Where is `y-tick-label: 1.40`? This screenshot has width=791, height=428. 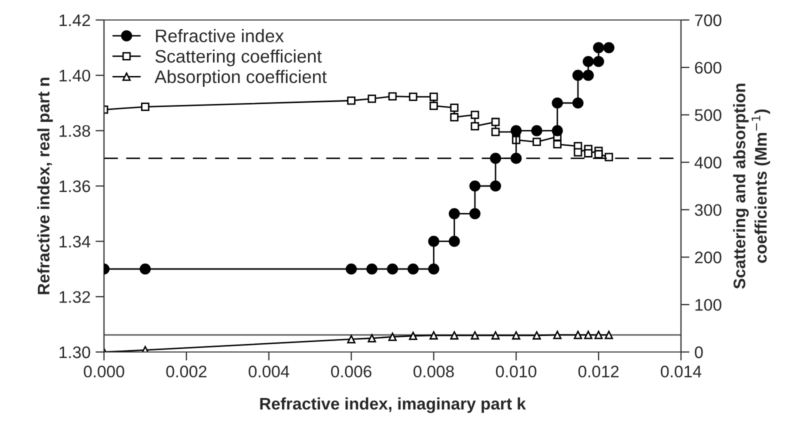
y-tick-label: 1.40 is located at coordinates (75, 76).